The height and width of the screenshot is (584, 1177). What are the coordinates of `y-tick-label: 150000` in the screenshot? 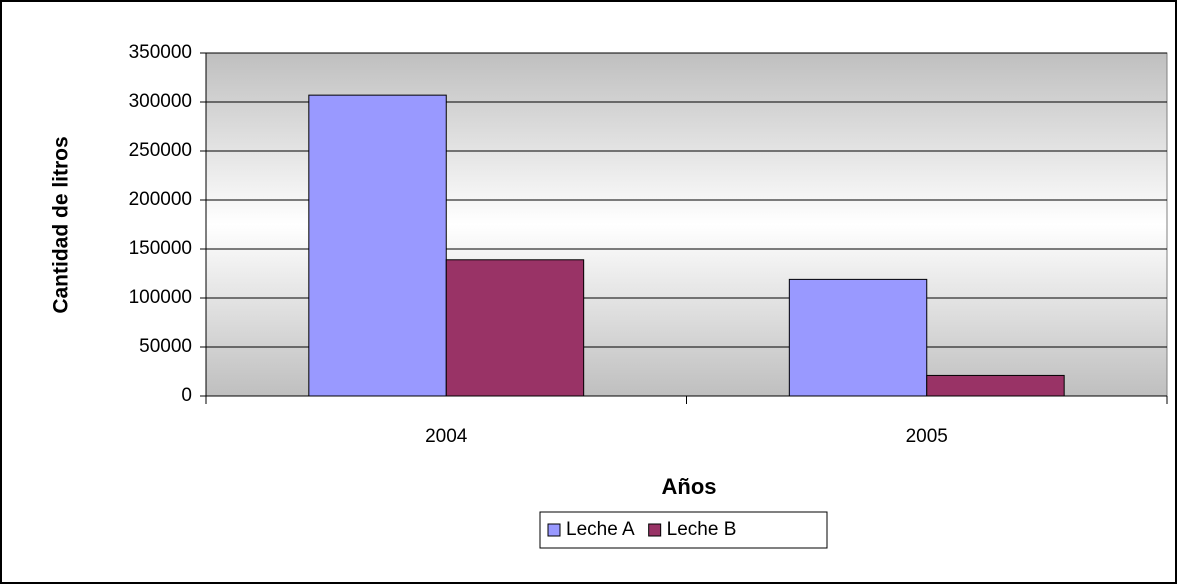 It's located at (160, 248).